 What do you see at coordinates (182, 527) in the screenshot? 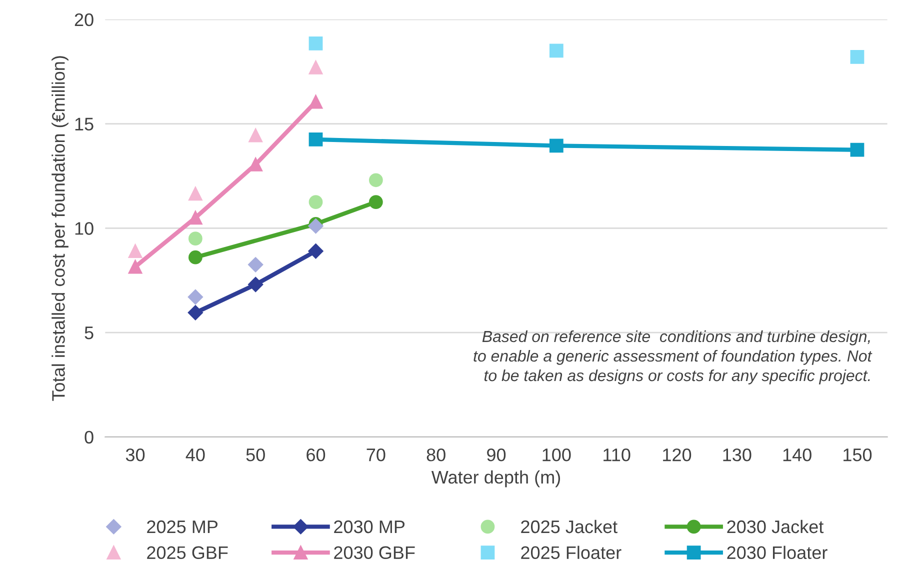
I see `legend-label: 2025 MP` at bounding box center [182, 527].